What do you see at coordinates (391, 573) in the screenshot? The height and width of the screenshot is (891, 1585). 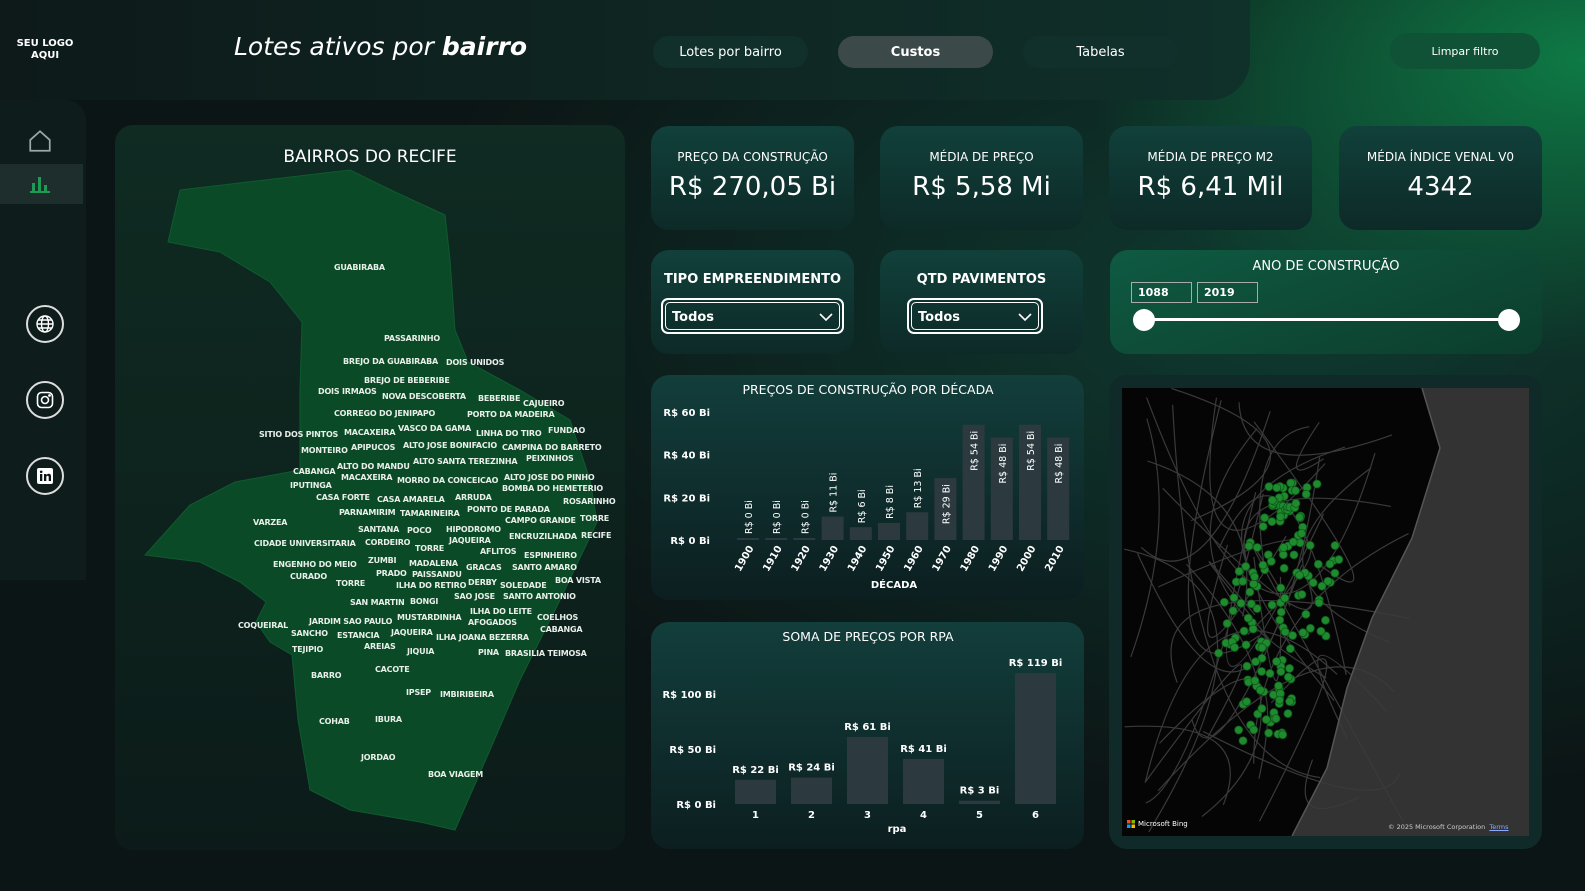 I see `neighborhood-label: PRADO` at bounding box center [391, 573].